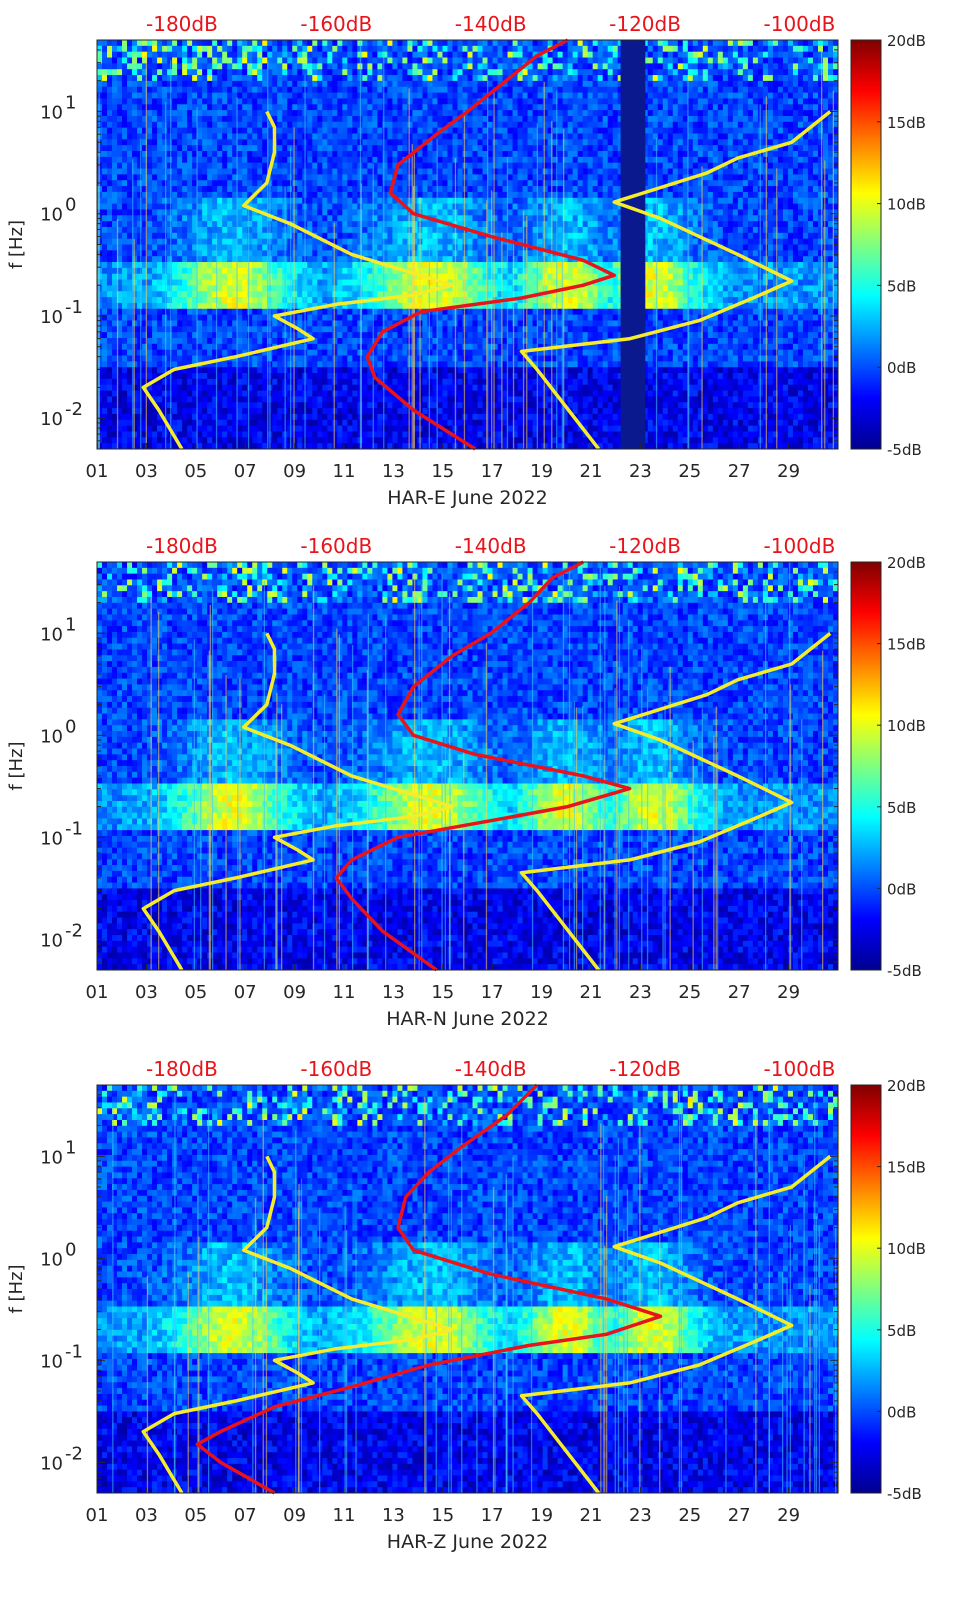  I want to click on x-axis-label: HAR-Z June 2022, so click(467, 1542).